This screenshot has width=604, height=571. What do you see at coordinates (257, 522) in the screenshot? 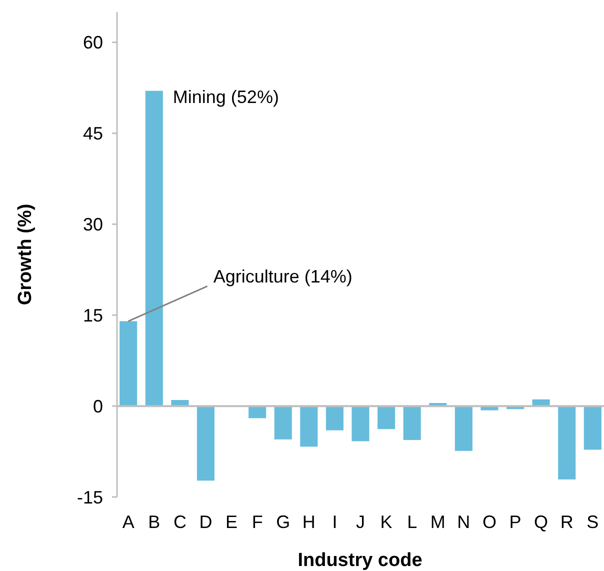
I see `x-tick-label: F` at bounding box center [257, 522].